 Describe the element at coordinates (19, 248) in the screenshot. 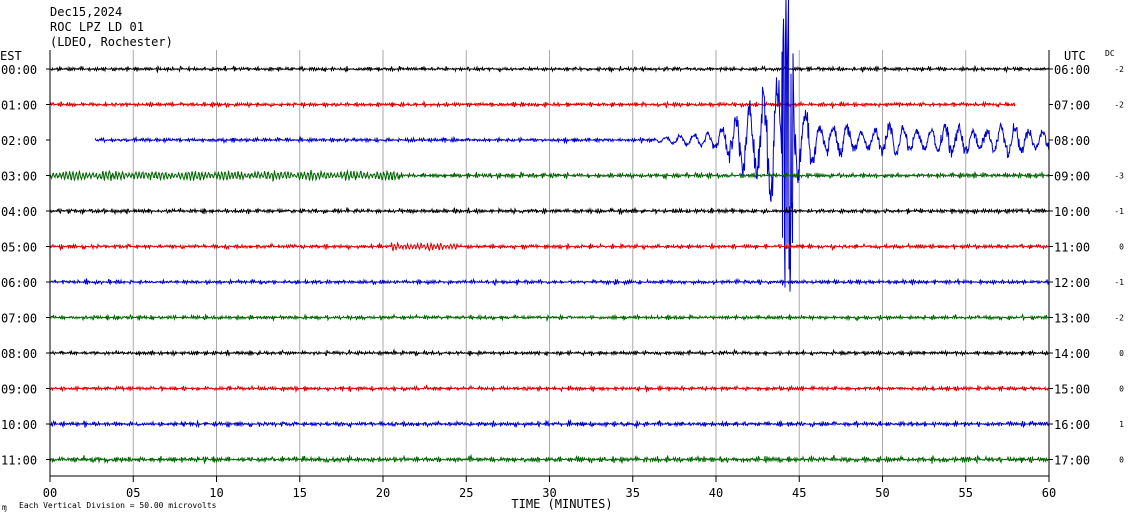

I see `est-hour-label: 05:00` at that location.